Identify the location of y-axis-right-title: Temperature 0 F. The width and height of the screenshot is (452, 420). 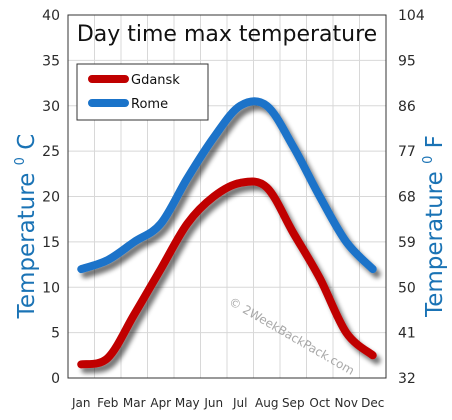
(430, 226).